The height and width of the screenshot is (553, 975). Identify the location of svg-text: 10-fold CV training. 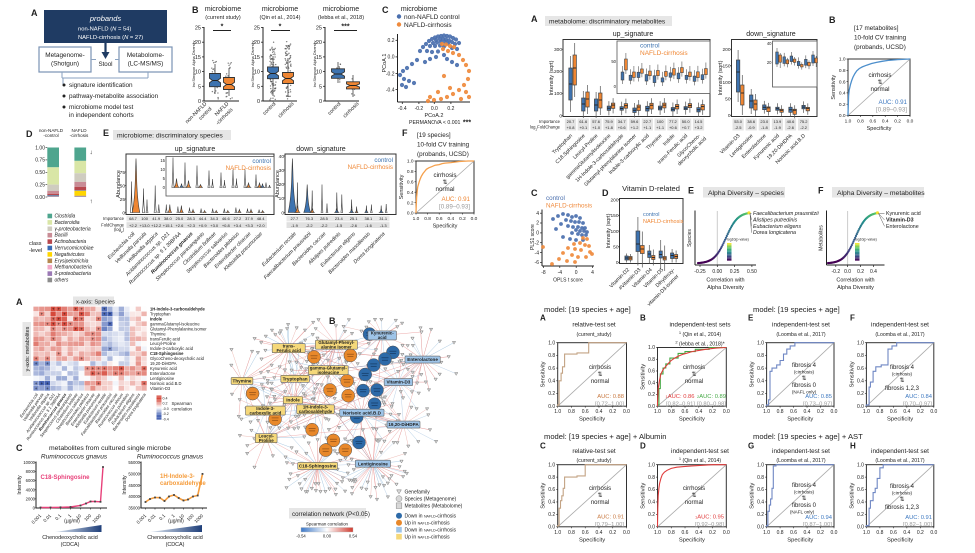
(880, 38).